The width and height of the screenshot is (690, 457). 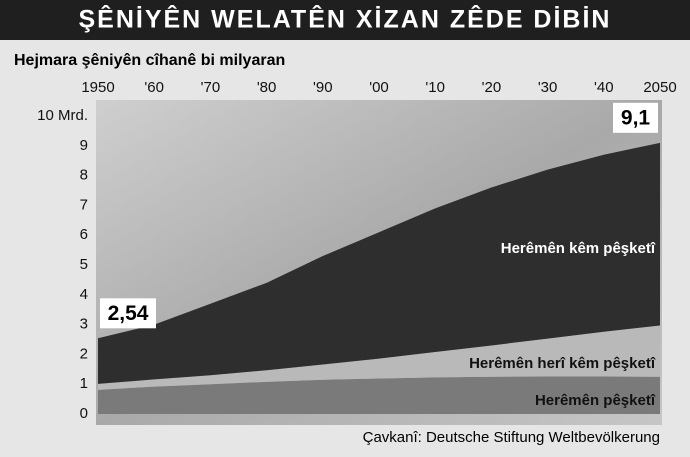 I want to click on x-tick-label: '60, so click(x=154, y=87).